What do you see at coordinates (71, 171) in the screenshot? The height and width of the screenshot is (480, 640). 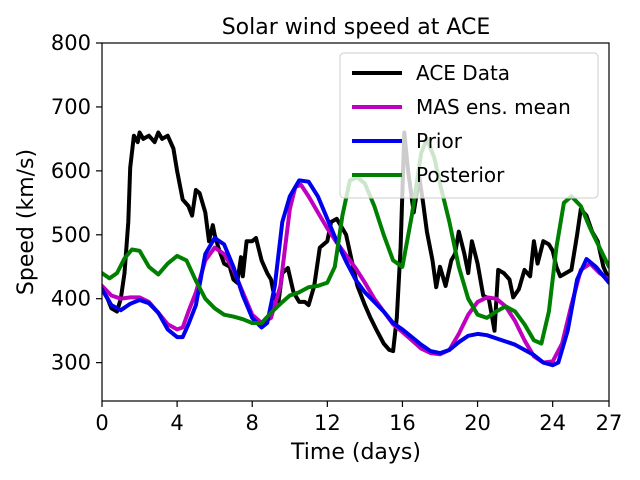 I see `y-tick-label: 600` at bounding box center [71, 171].